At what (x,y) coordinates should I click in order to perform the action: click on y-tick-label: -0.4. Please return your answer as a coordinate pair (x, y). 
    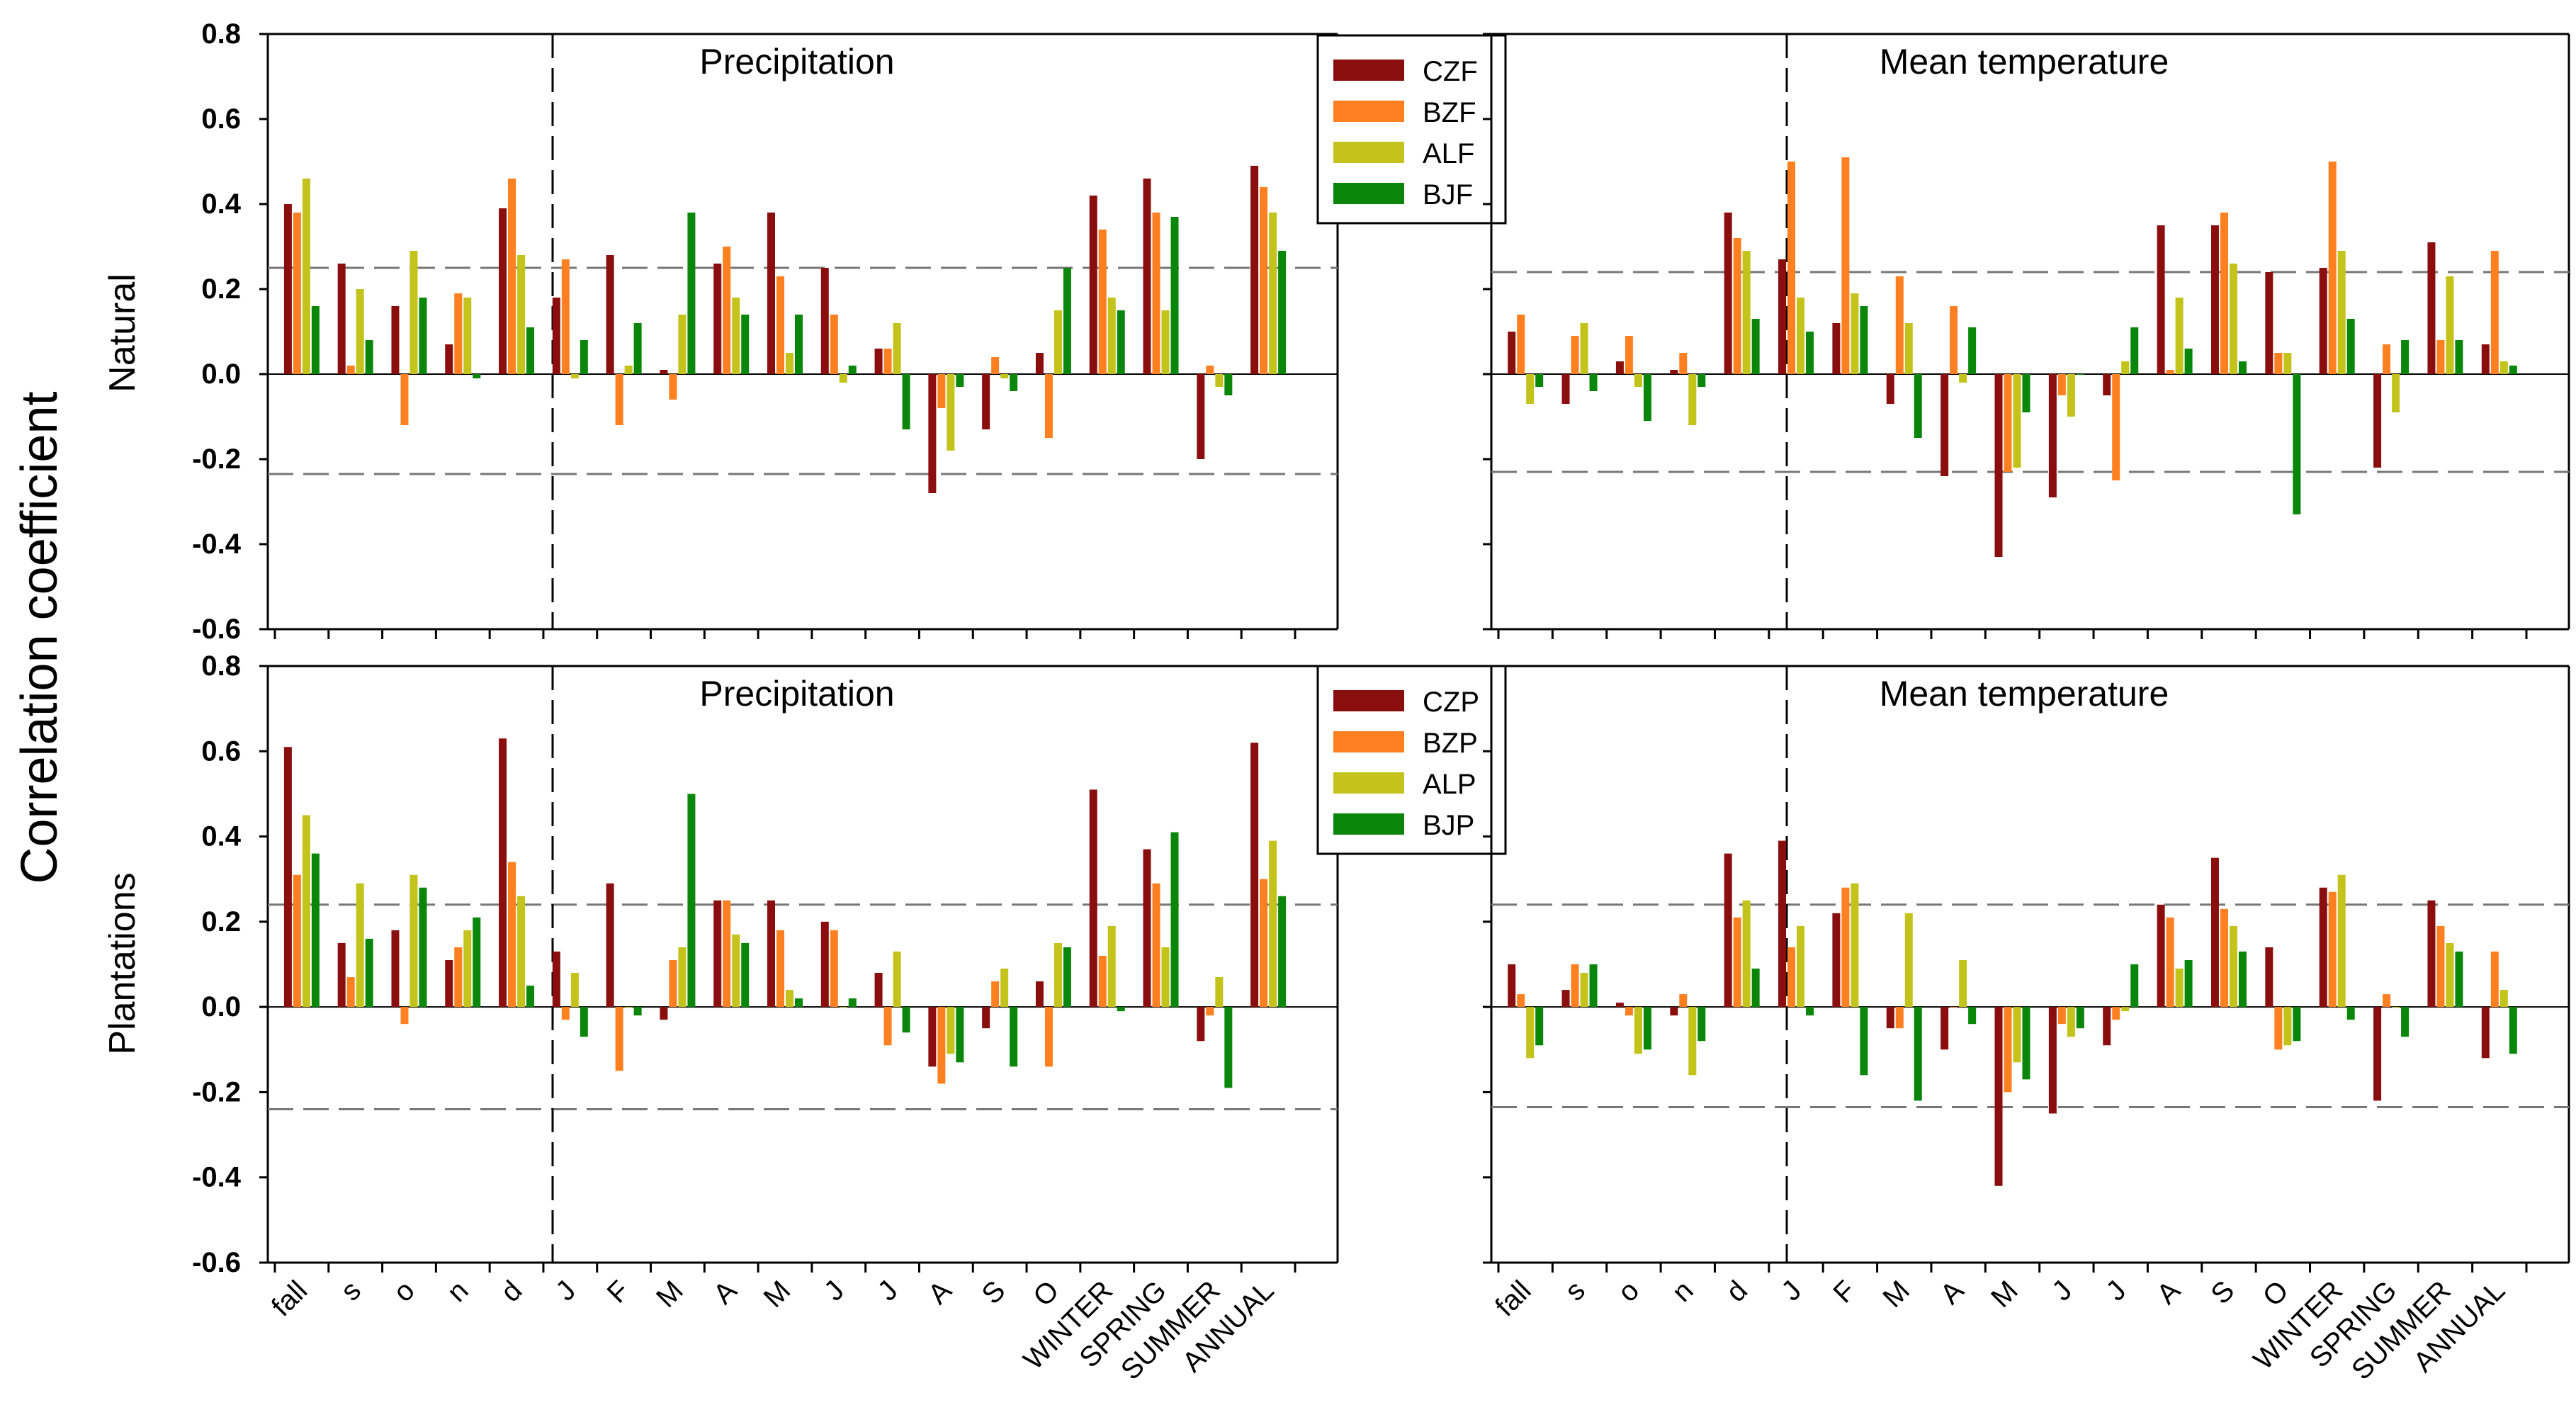
    Looking at the image, I should click on (217, 1177).